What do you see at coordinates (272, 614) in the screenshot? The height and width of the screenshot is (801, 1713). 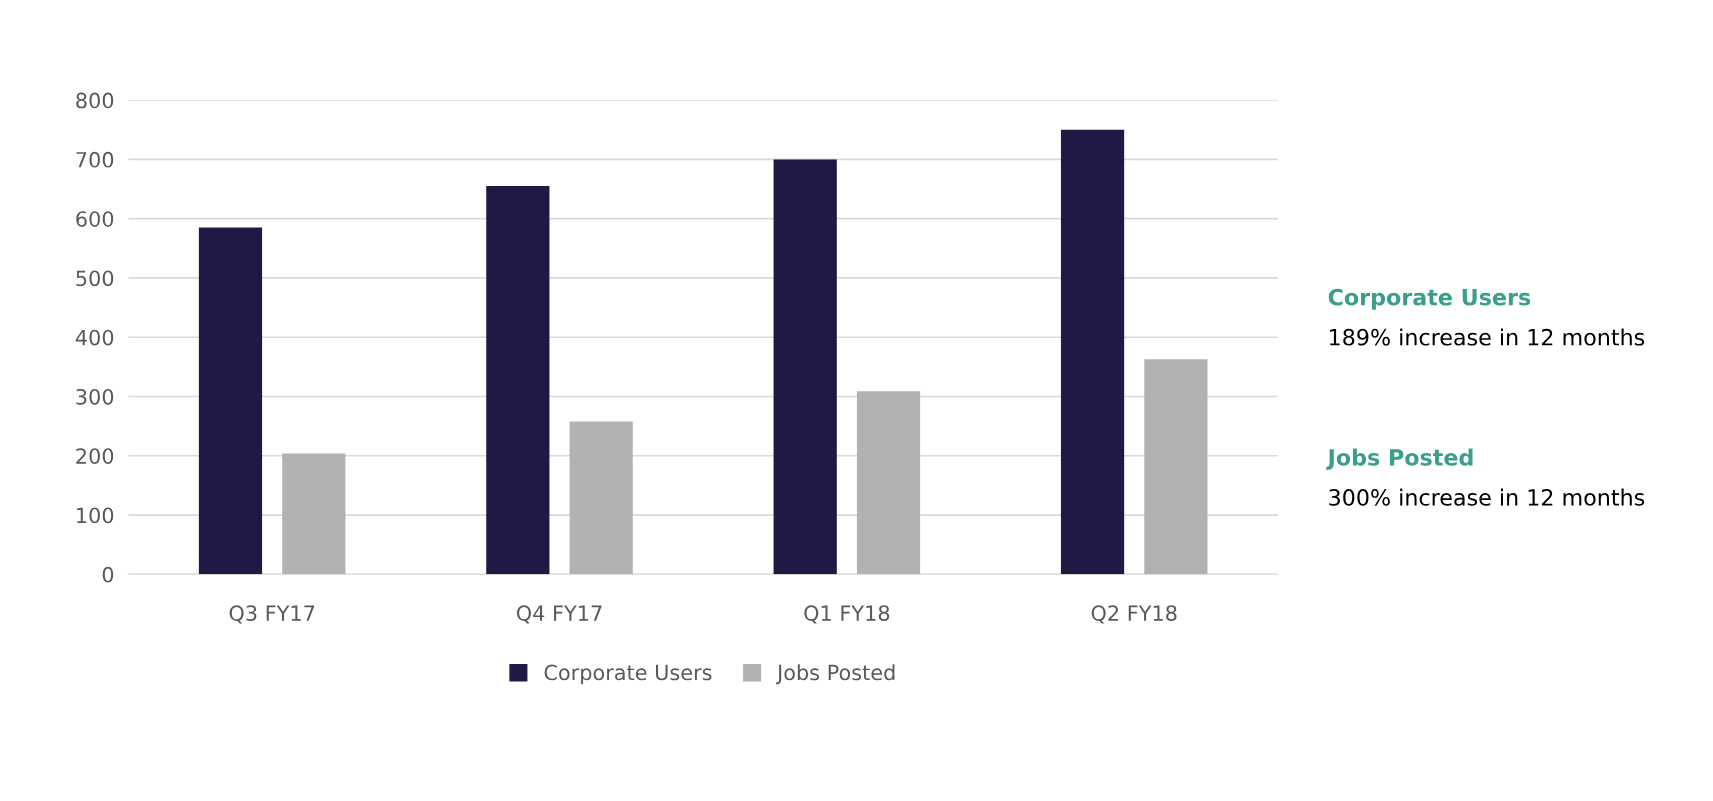 I see `x-tick-label: Q3 FY17` at bounding box center [272, 614].